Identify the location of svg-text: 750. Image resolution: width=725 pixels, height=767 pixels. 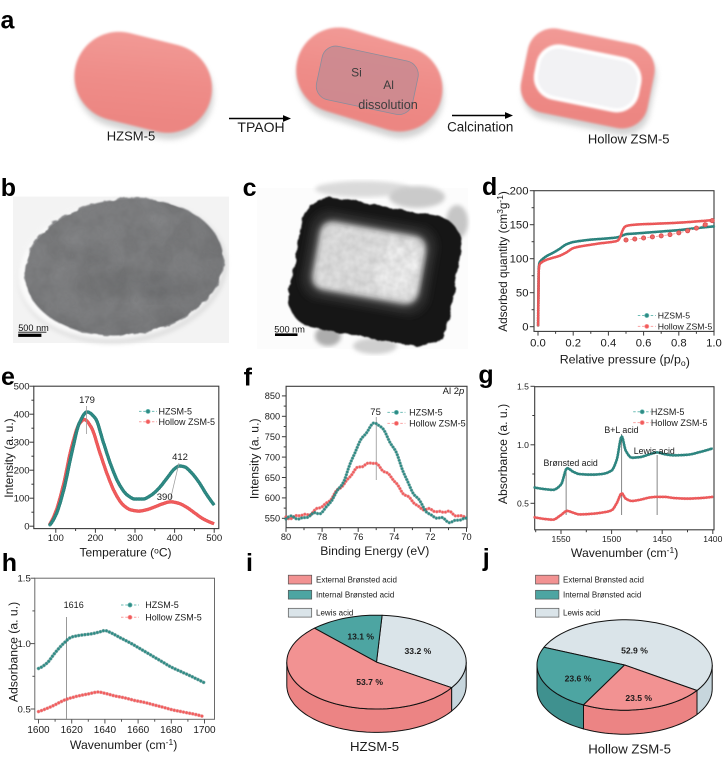
(272, 437).